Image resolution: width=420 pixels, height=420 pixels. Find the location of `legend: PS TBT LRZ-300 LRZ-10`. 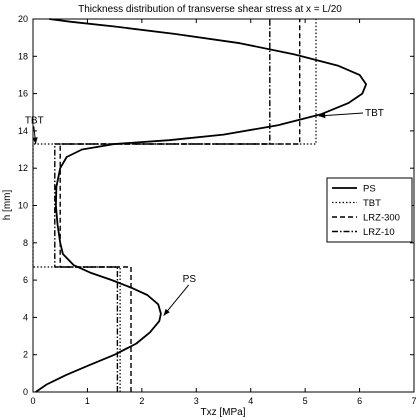

legend: PS TBT LRZ-300 LRZ-10 is located at coordinates (369, 210).